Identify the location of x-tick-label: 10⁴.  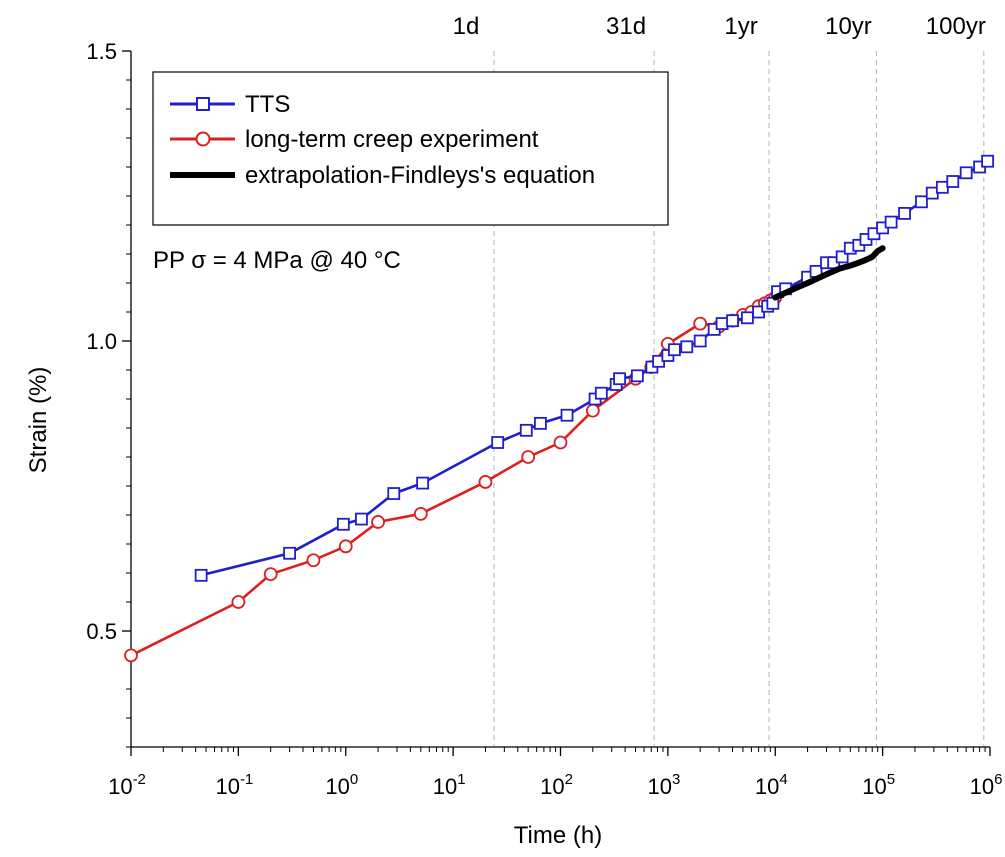
(771, 785).